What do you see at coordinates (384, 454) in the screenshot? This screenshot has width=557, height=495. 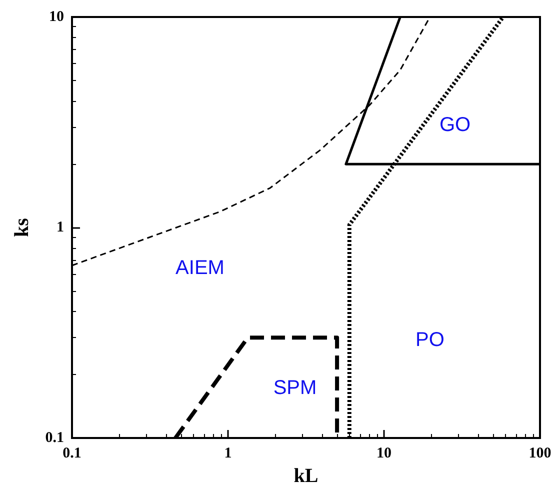 I see `x-tick-label: 10` at bounding box center [384, 454].